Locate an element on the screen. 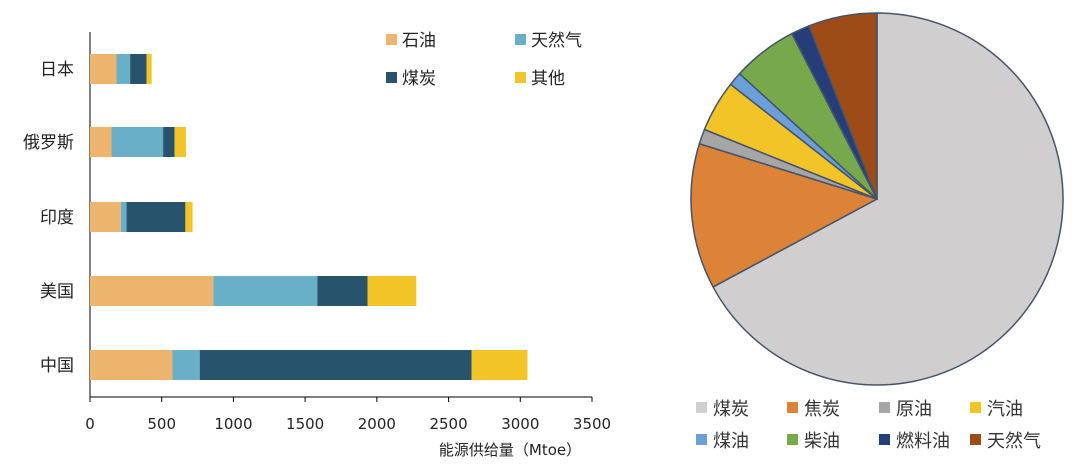 The height and width of the screenshot is (468, 1080). x-tick-label: 2000 is located at coordinates (377, 424).